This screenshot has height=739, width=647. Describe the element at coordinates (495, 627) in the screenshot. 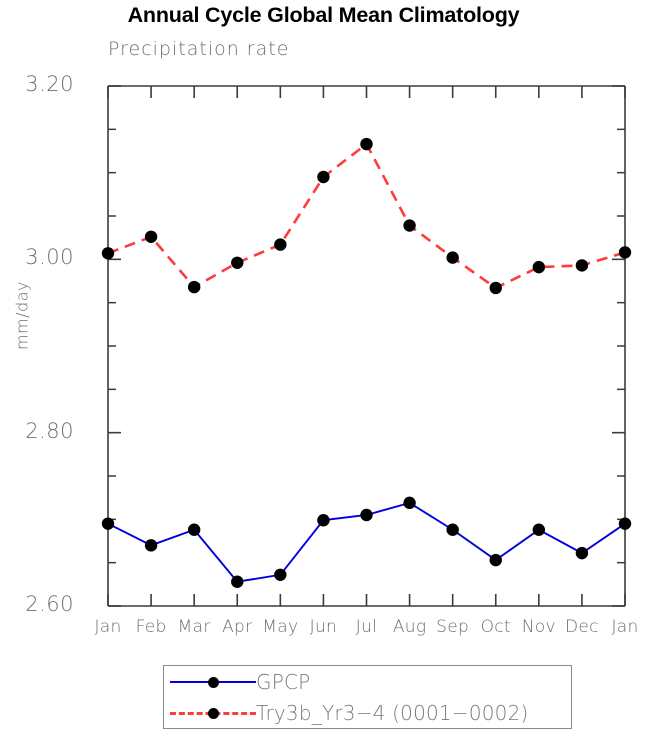

I see `x-tick-label: Oct` at that location.